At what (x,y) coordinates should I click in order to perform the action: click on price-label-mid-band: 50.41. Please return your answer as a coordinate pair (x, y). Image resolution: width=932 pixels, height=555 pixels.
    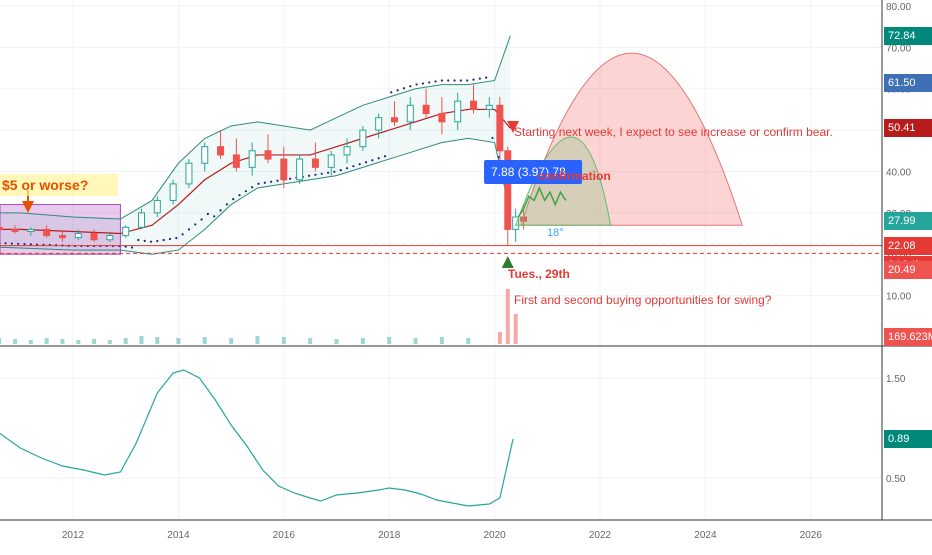
    Looking at the image, I should click on (908, 128).